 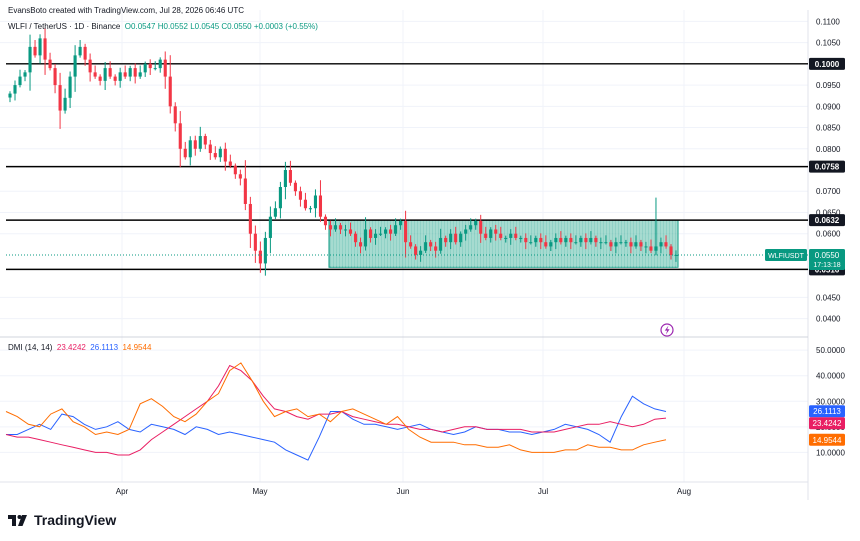 What do you see at coordinates (667, 330) in the screenshot?
I see `lightning-icon` at bounding box center [667, 330].